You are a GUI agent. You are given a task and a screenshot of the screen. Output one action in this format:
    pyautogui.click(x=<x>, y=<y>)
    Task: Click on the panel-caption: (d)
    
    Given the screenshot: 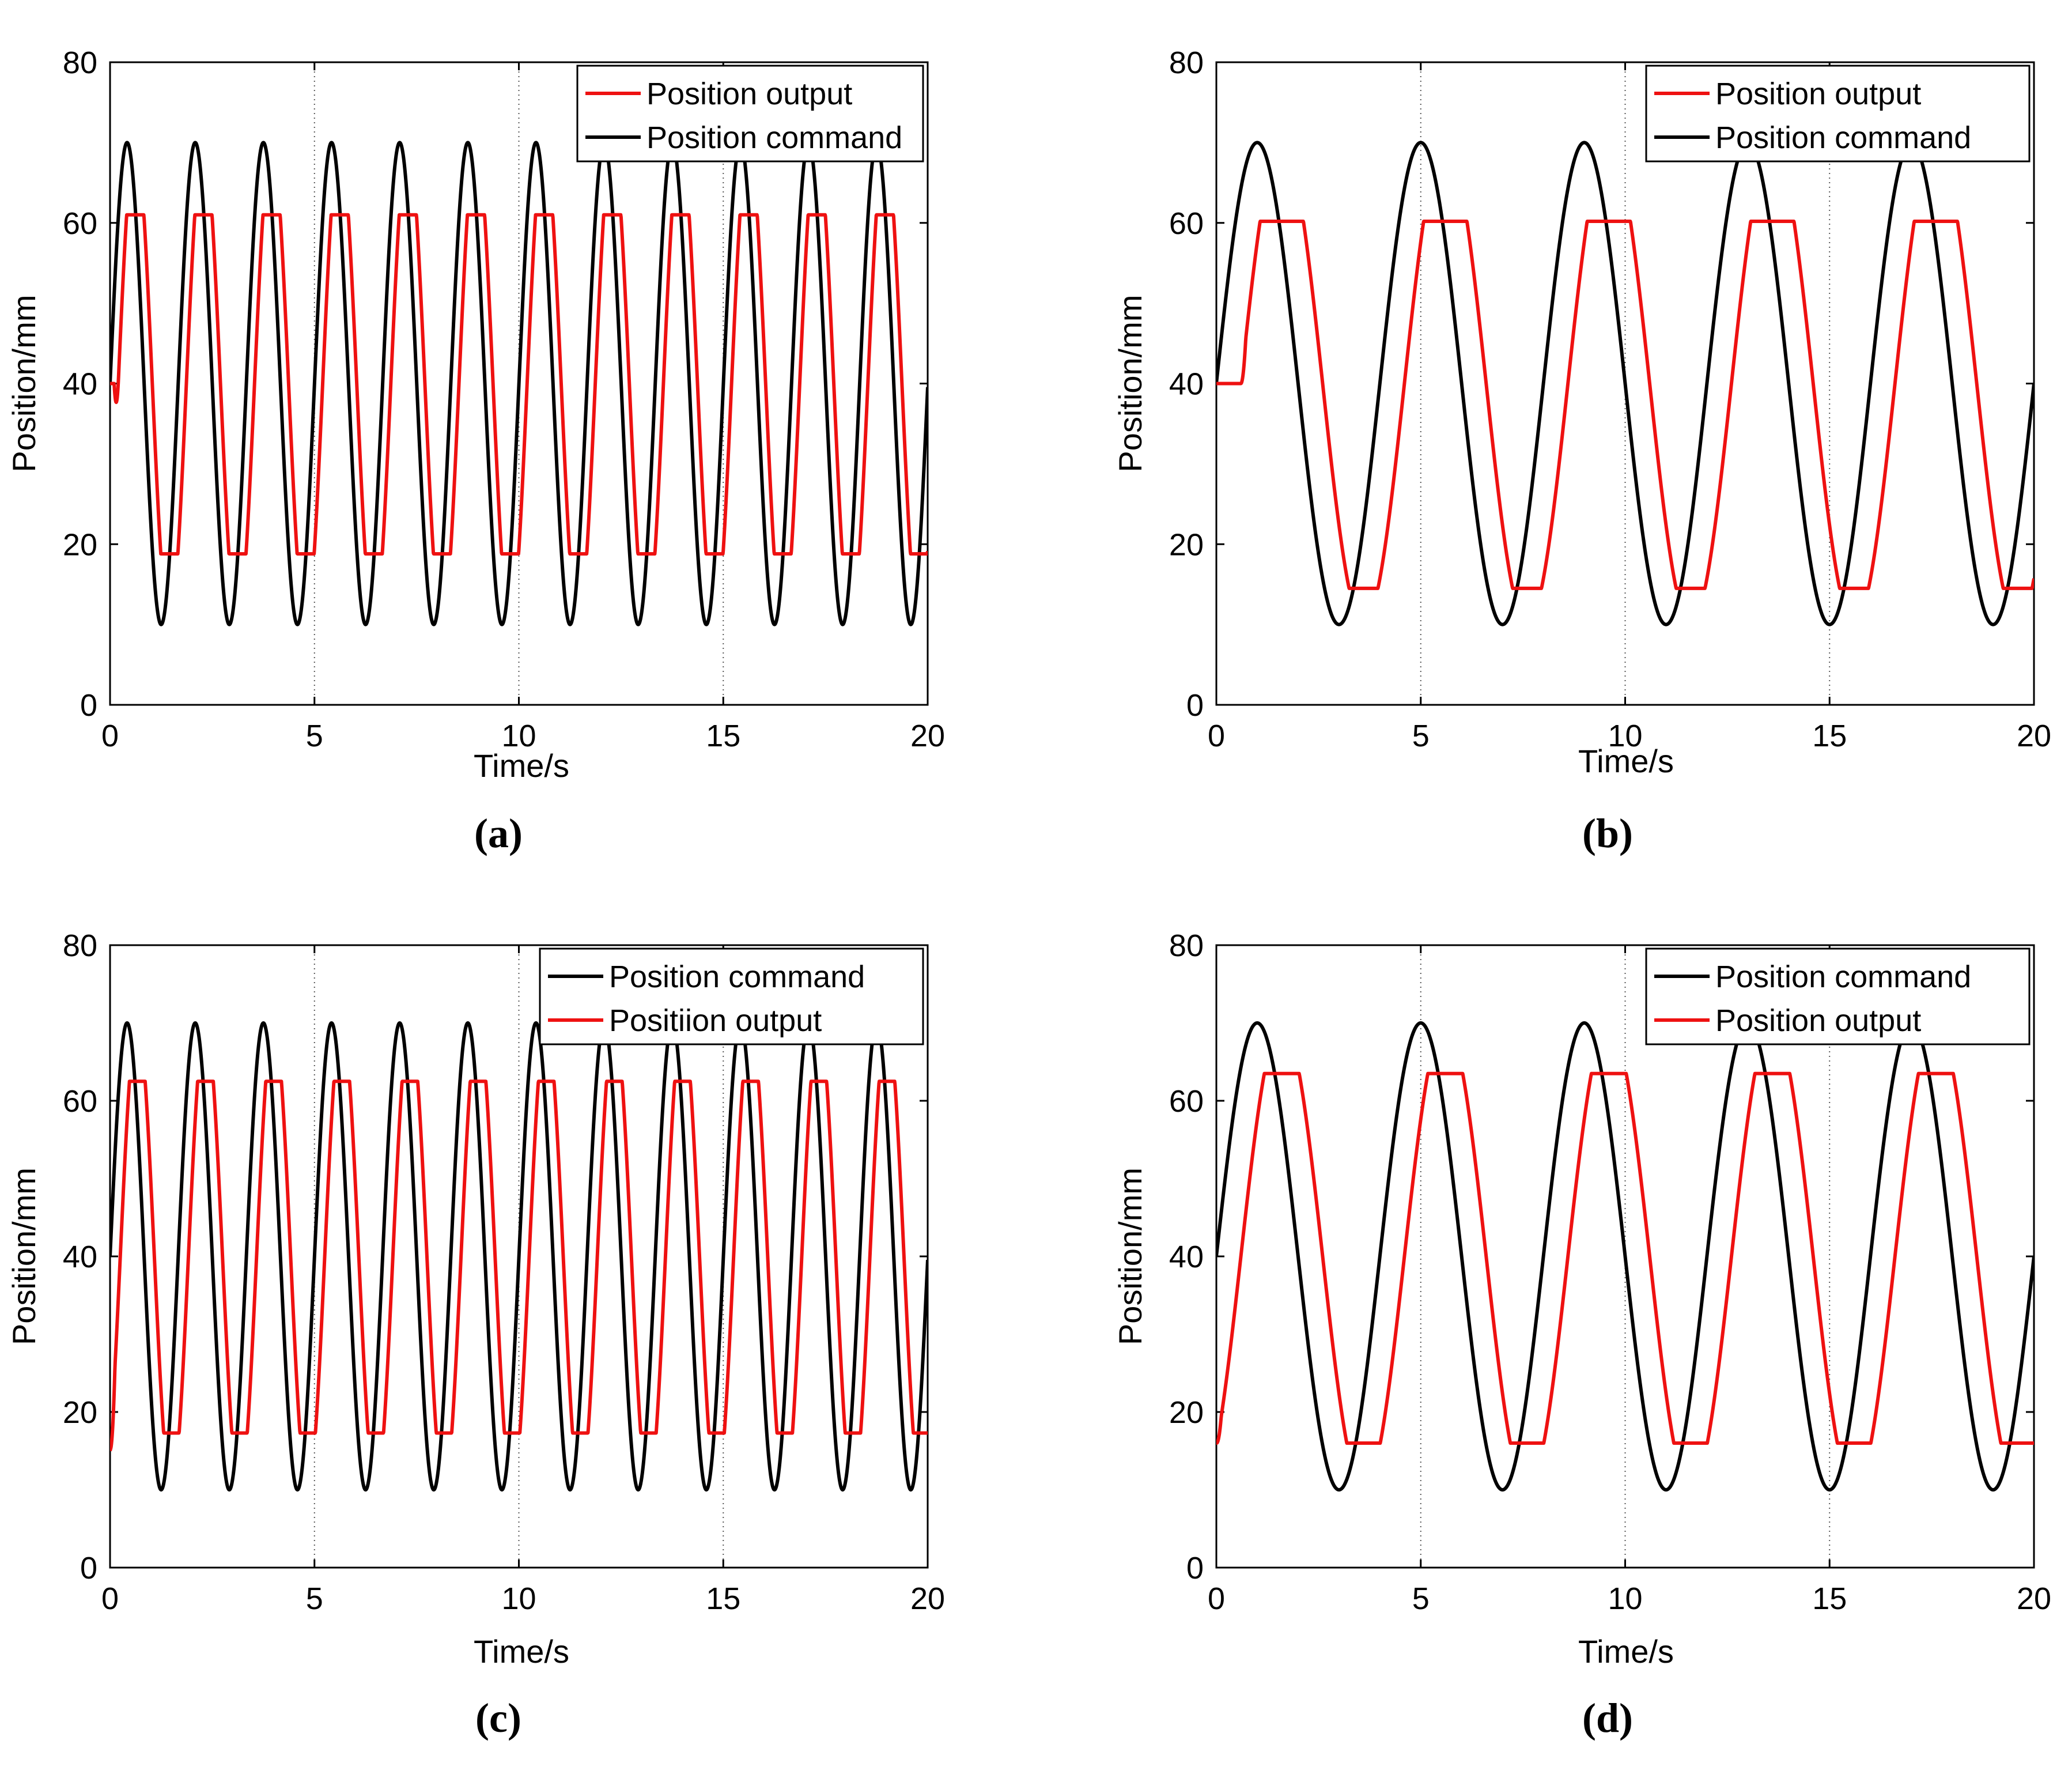 What is the action you would take?
    pyautogui.click(x=1607, y=1718)
    